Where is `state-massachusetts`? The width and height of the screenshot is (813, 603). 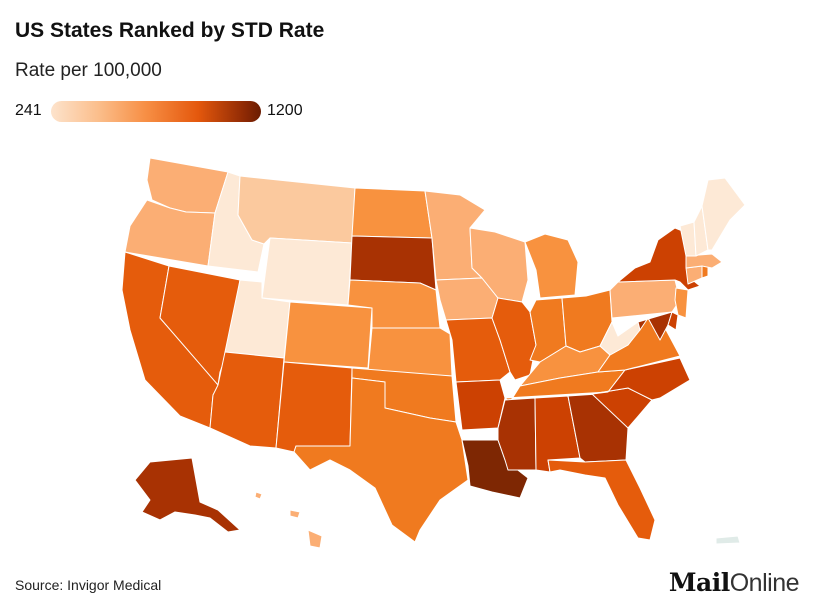 state-massachusetts is located at coordinates (704, 261).